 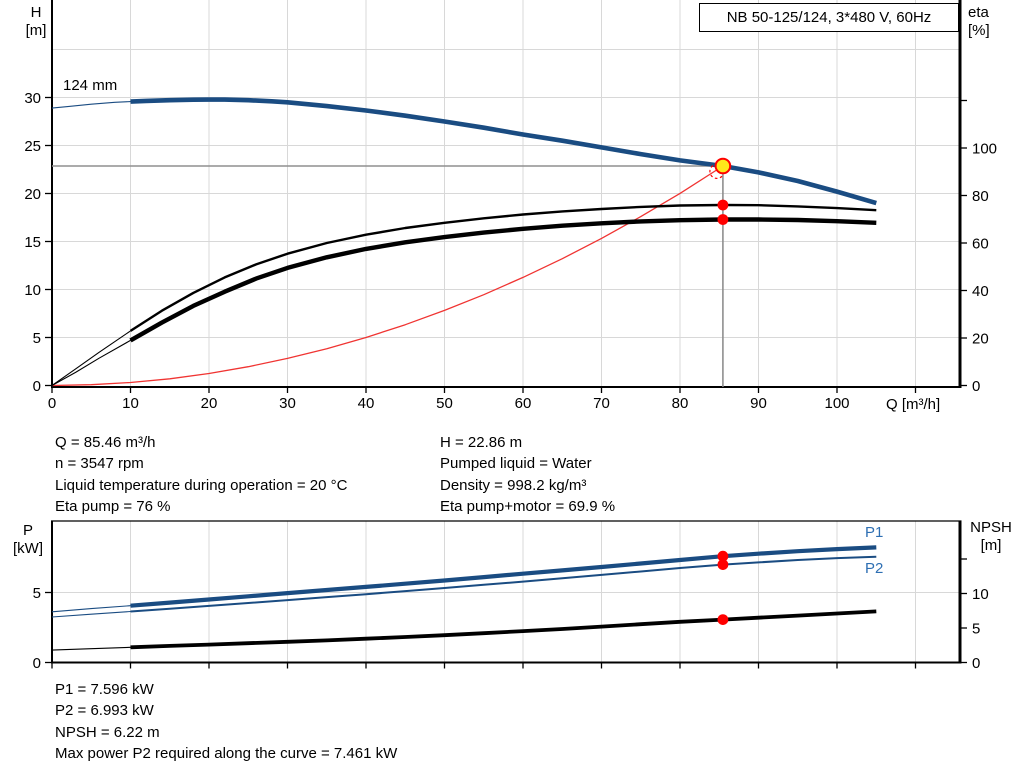 I want to click on p-axis-label-line2: [kW], so click(x=28, y=548).